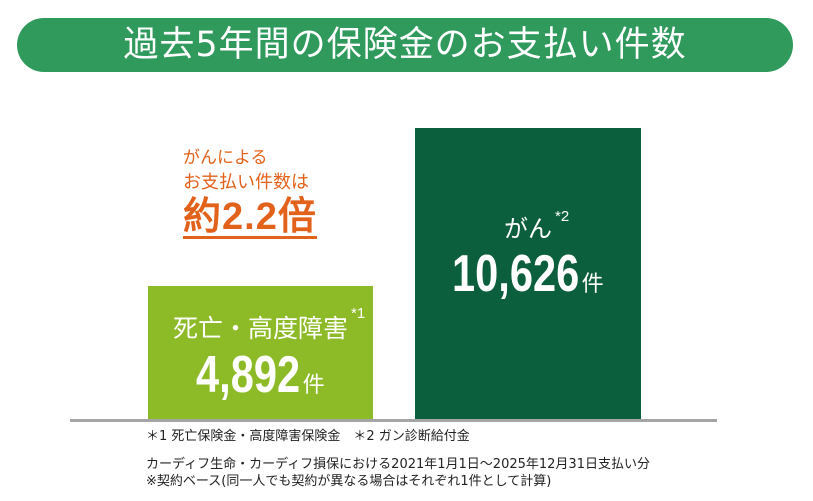 This screenshot has height=501, width=813. I want to click on category-label-cancer-wrap: がん *2, so click(536, 226).